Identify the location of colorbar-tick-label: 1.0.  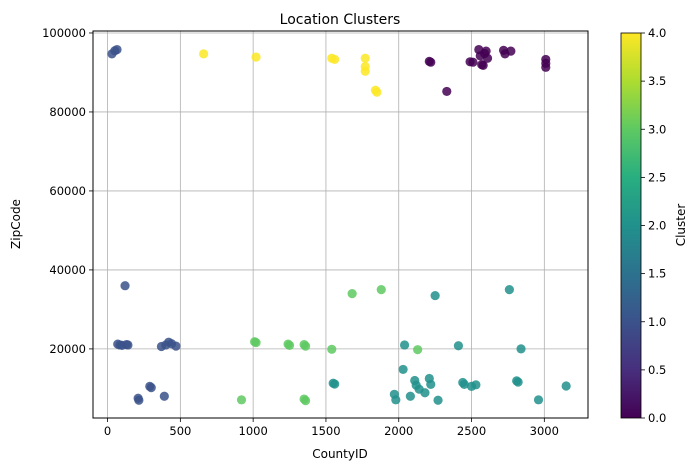
(657, 322).